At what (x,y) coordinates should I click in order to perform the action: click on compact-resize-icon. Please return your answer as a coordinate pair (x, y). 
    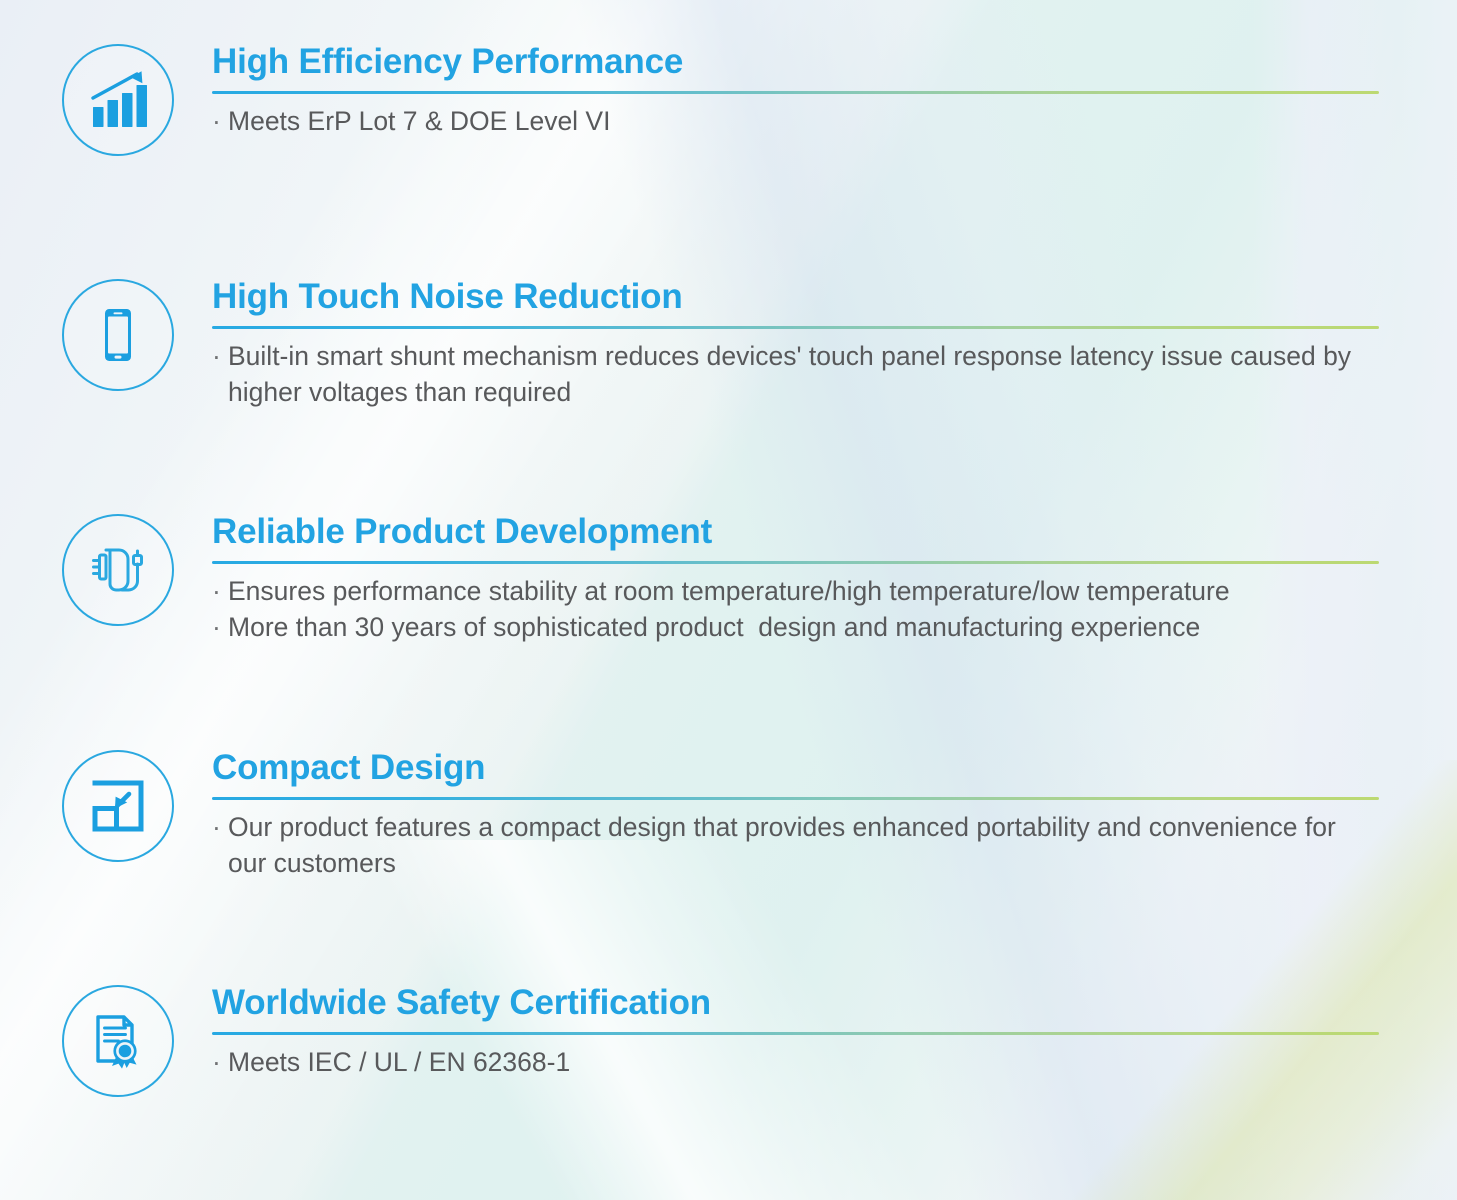
    Looking at the image, I should click on (118, 806).